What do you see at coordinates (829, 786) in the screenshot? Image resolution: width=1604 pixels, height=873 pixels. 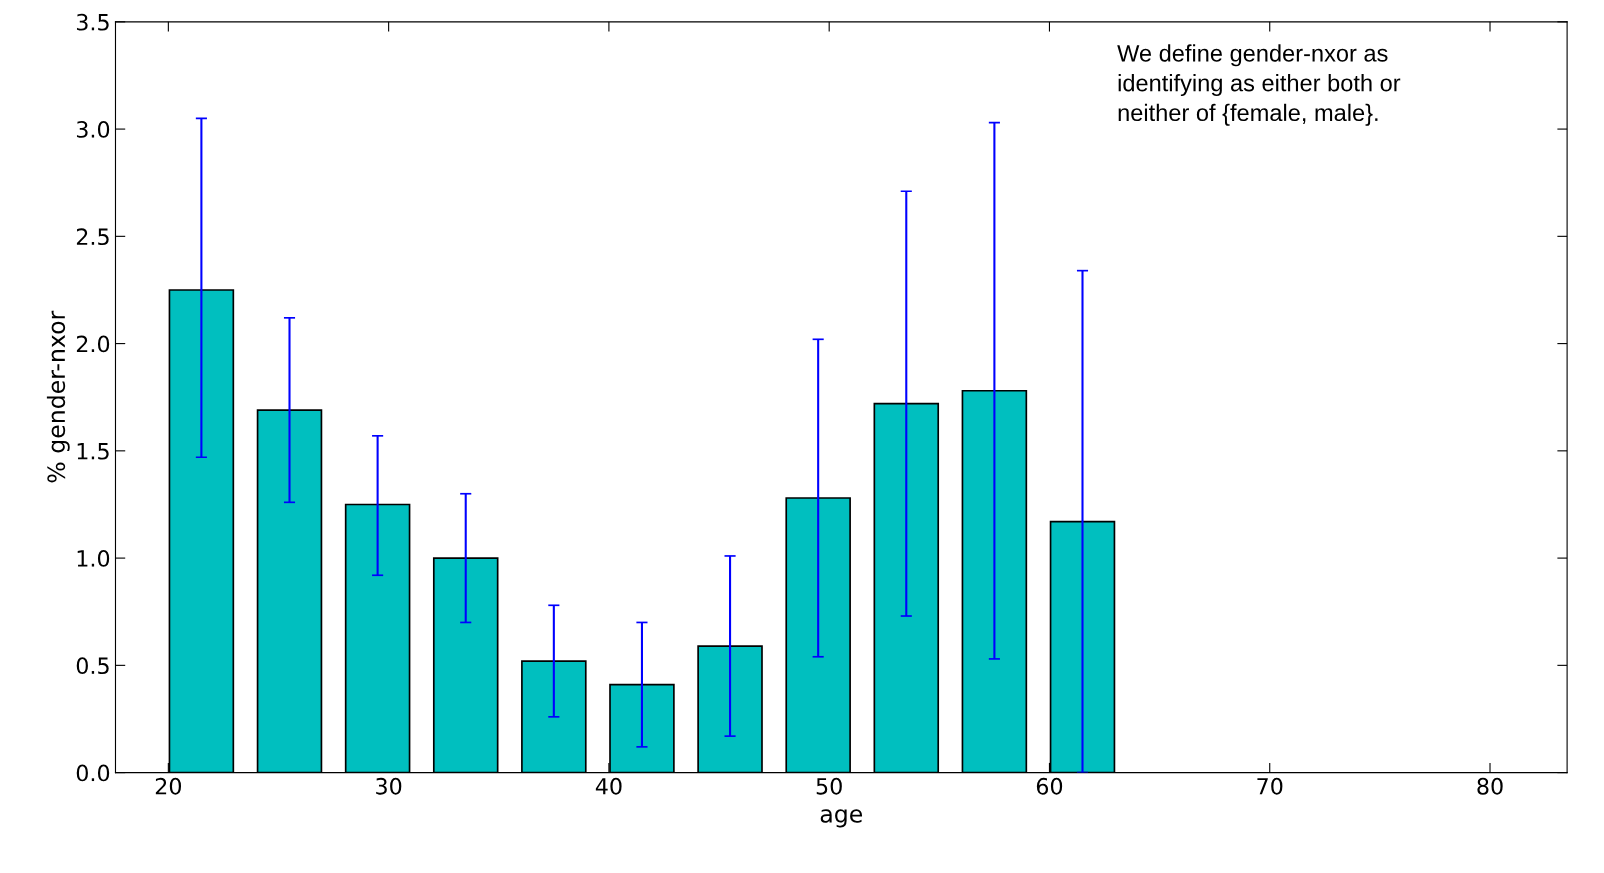 I see `x-tick-label: 50` at bounding box center [829, 786].